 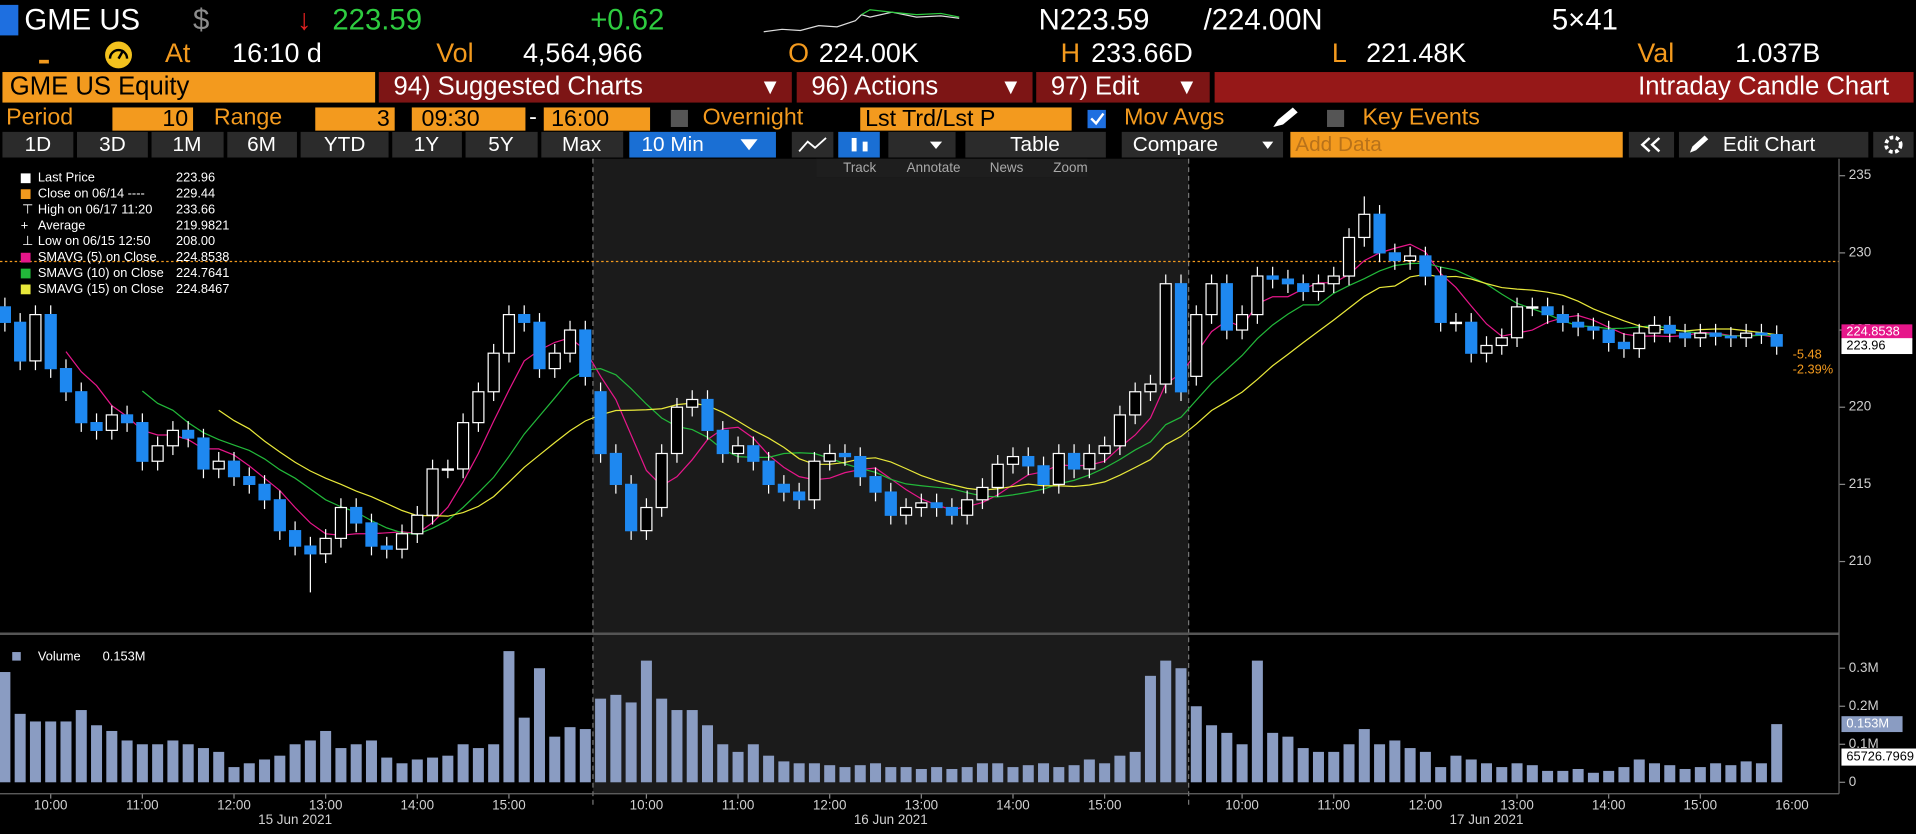 I want to click on checkbox-checked, so click(x=1096, y=119).